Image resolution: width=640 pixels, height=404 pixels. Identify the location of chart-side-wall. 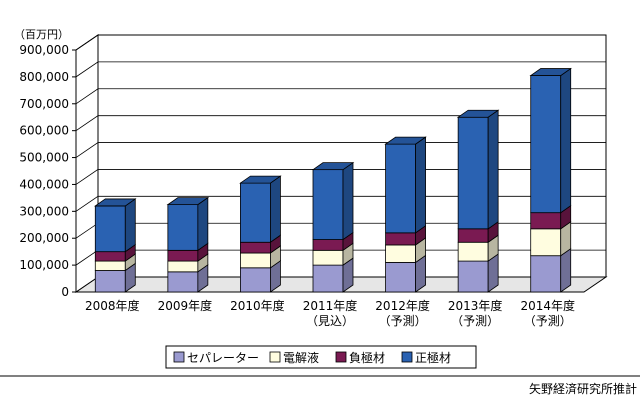
(87, 163).